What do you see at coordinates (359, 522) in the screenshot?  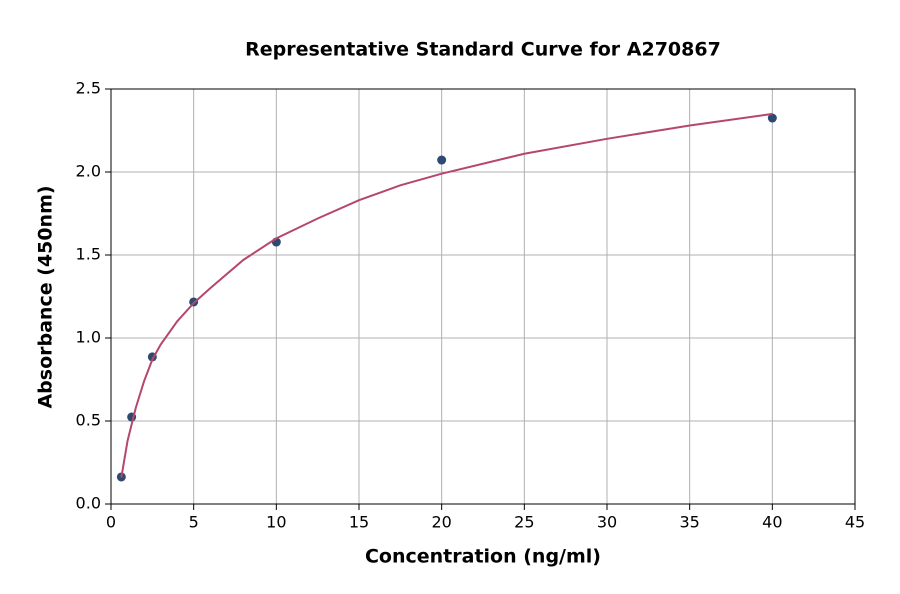 I see `x-tick-label: 15` at bounding box center [359, 522].